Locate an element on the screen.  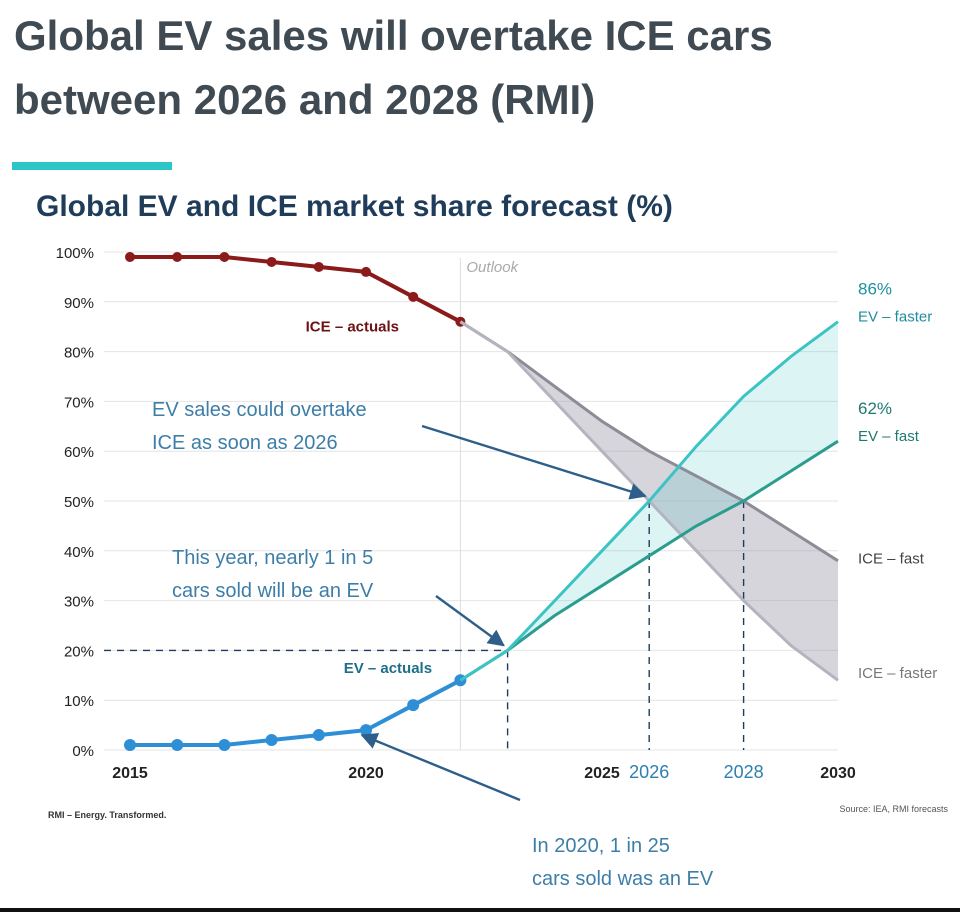
annotation-line: This year, nearly 1 in 5 is located at coordinates (272, 558).